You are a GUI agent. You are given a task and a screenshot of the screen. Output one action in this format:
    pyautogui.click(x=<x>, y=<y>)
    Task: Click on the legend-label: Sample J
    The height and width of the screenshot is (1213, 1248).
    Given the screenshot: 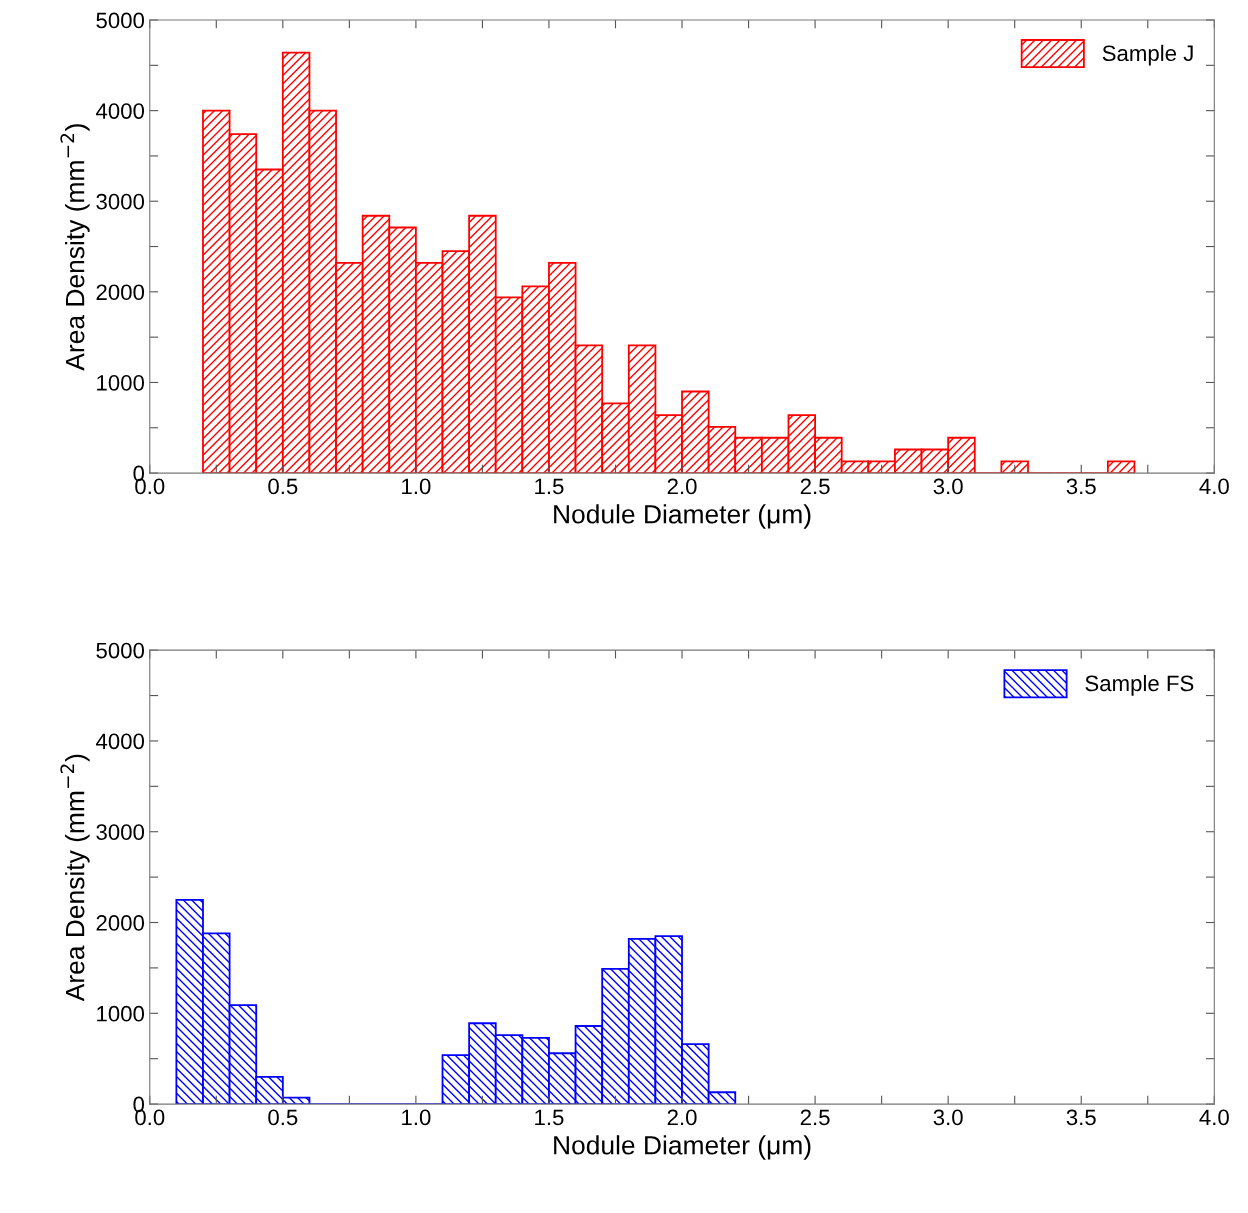 What is the action you would take?
    pyautogui.click(x=1147, y=55)
    